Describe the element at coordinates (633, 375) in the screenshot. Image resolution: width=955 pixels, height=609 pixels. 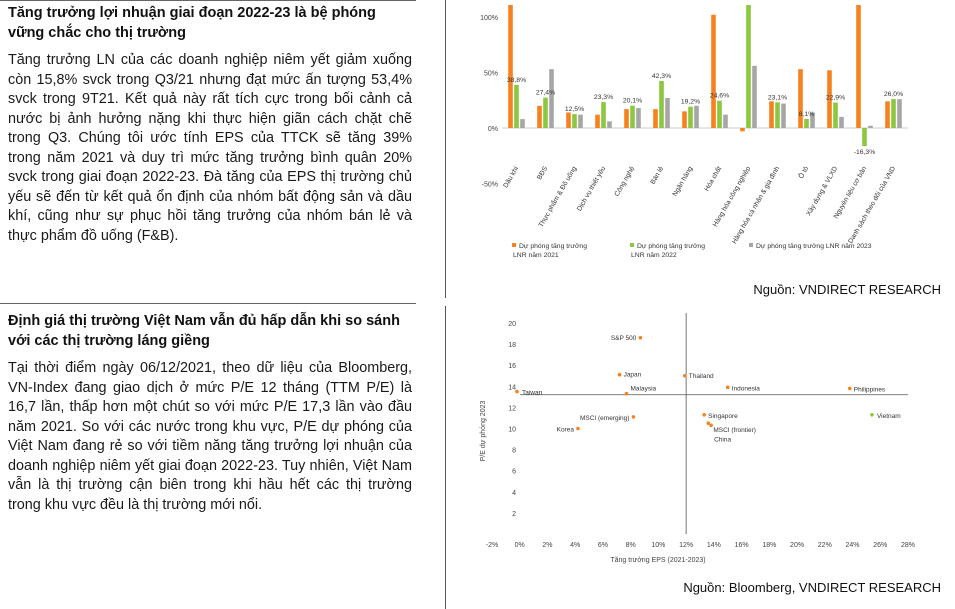
I see `point-label: Japan` at that location.